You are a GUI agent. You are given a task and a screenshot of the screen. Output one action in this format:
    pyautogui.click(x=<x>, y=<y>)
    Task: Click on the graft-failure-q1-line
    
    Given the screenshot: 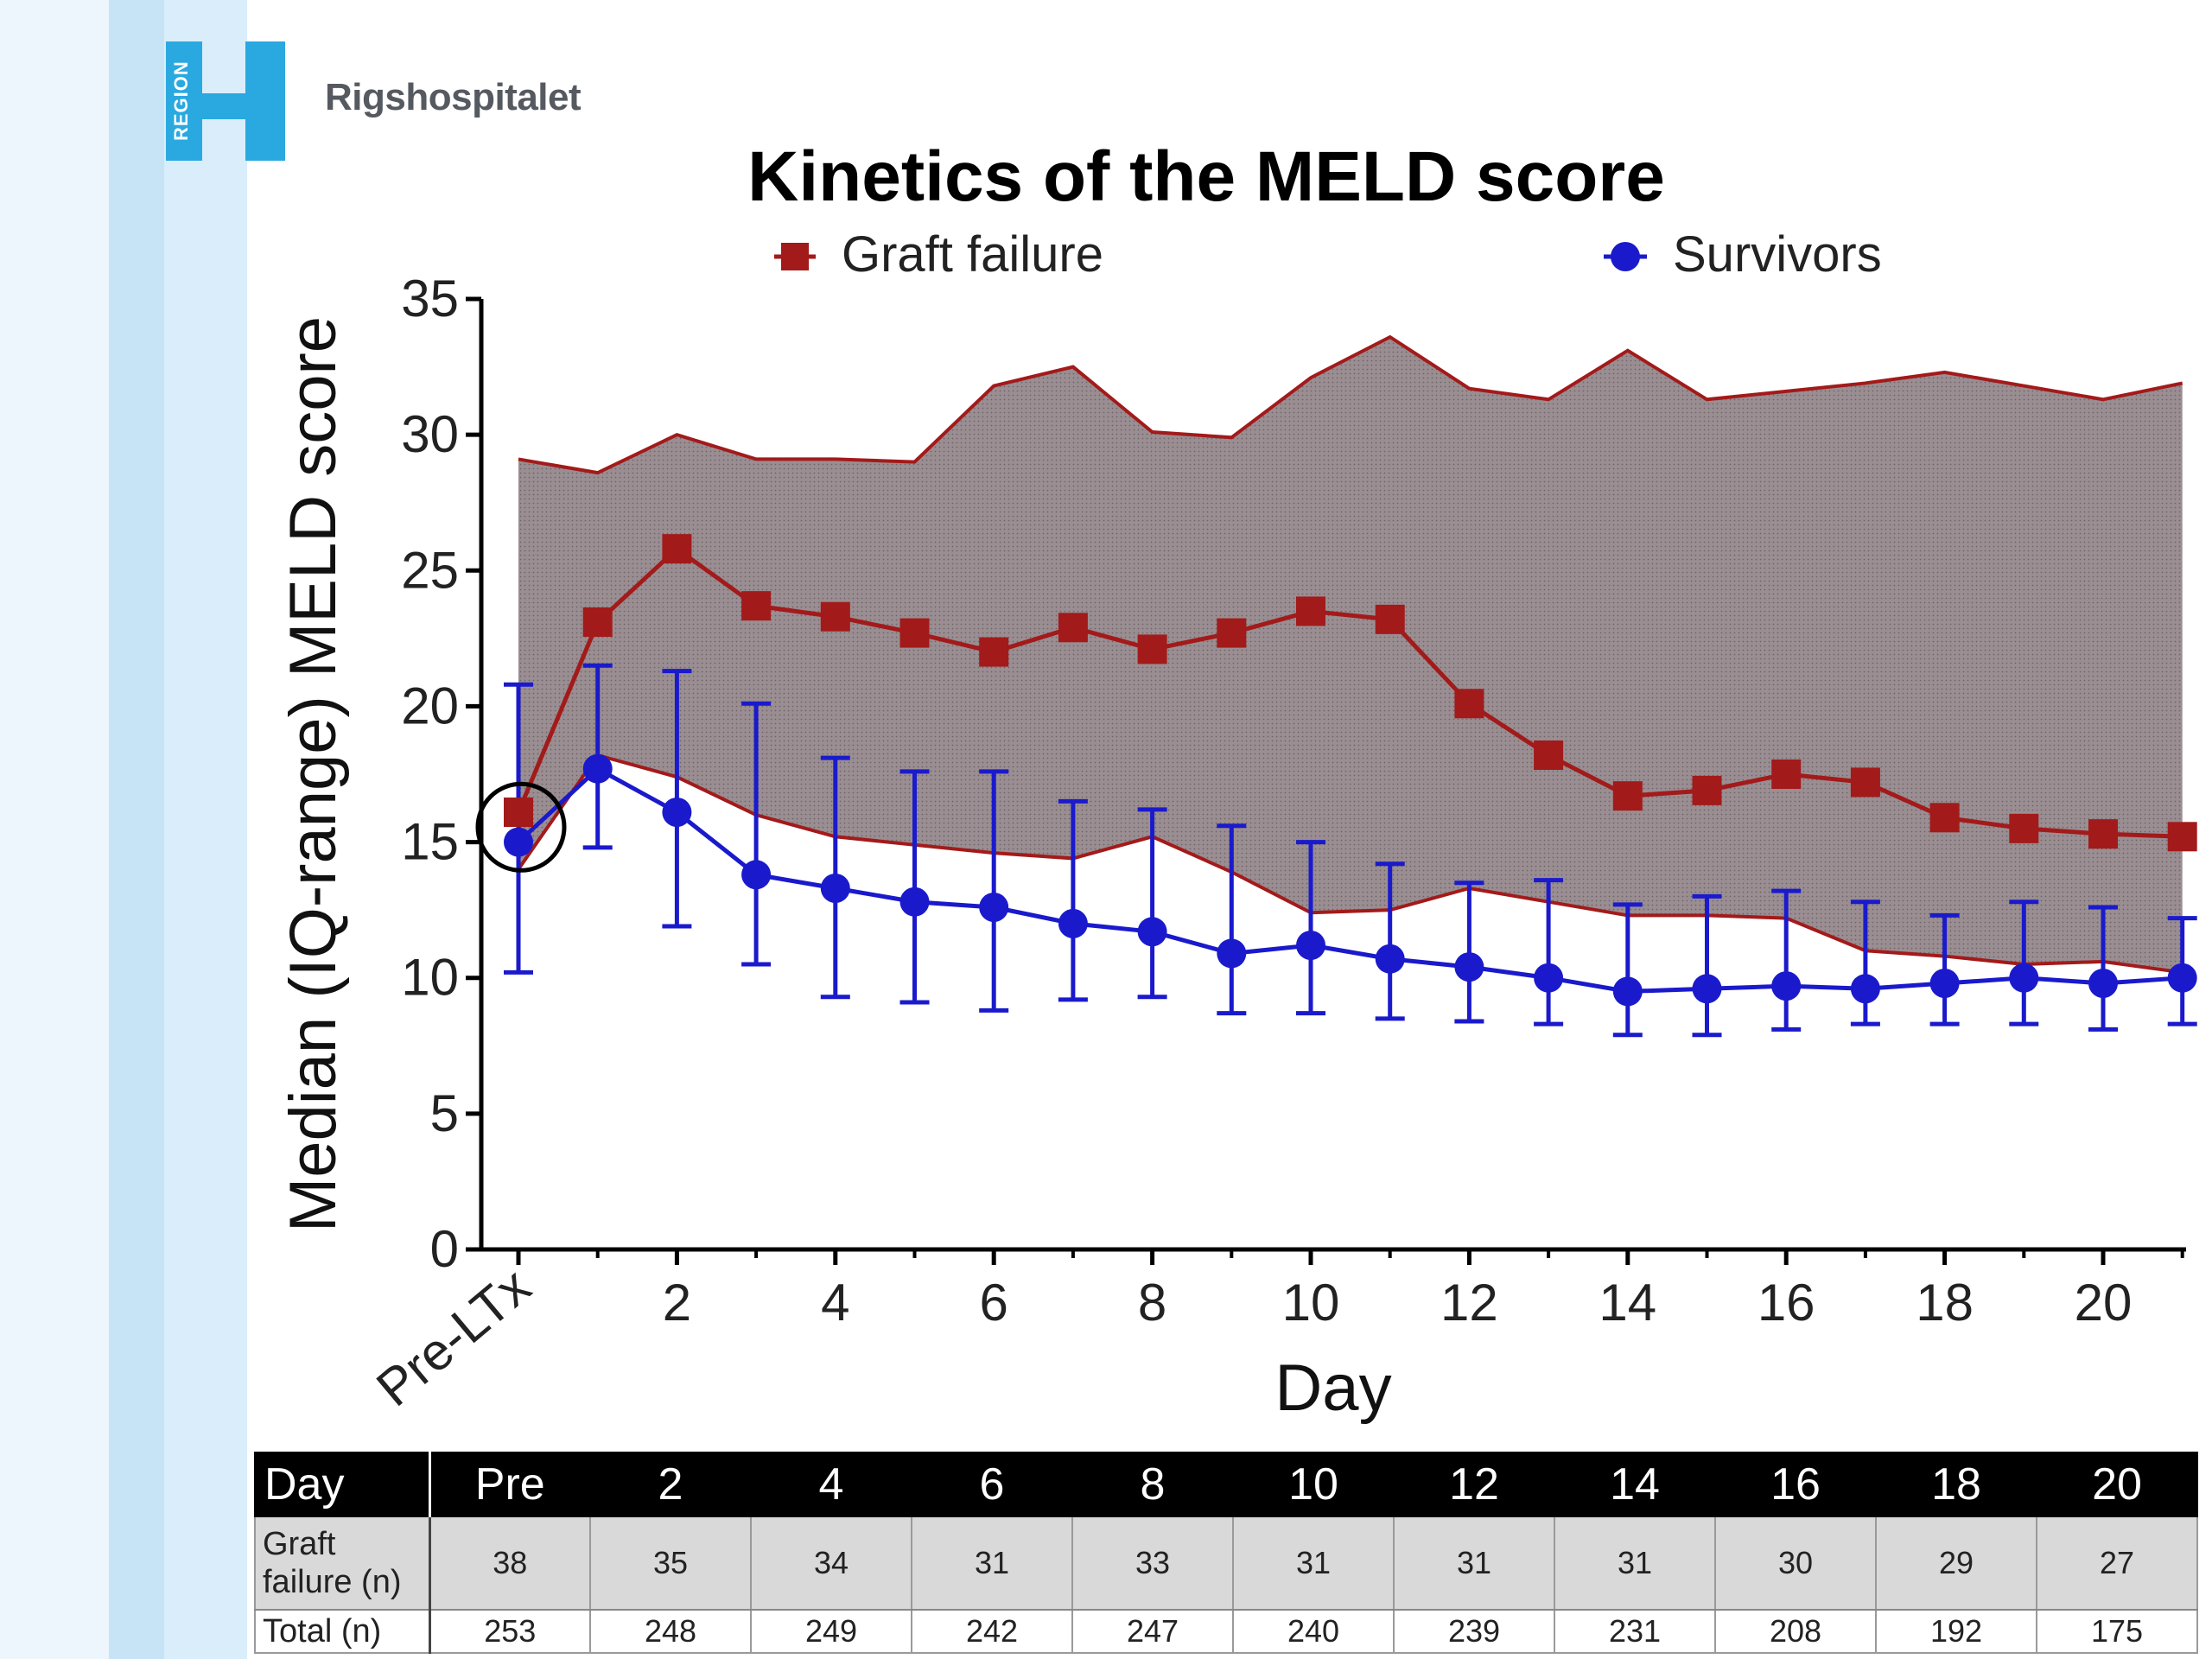 What is the action you would take?
    pyautogui.click(x=1350, y=864)
    